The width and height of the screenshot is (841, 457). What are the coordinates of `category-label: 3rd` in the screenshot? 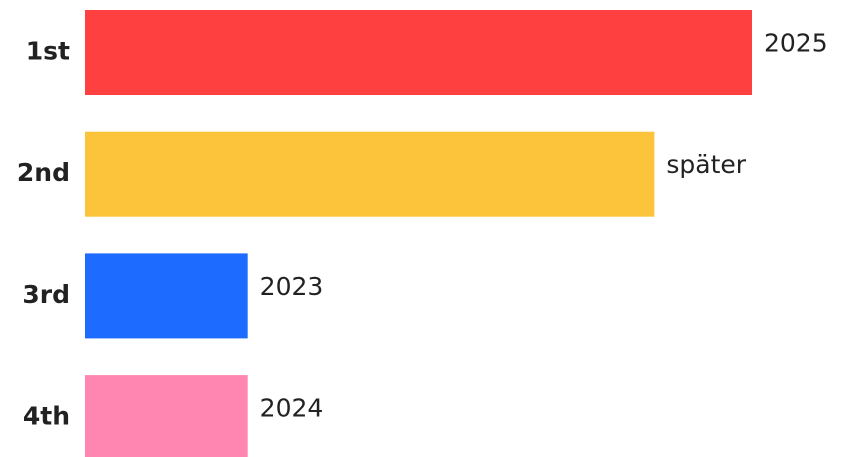 It's located at (46, 294).